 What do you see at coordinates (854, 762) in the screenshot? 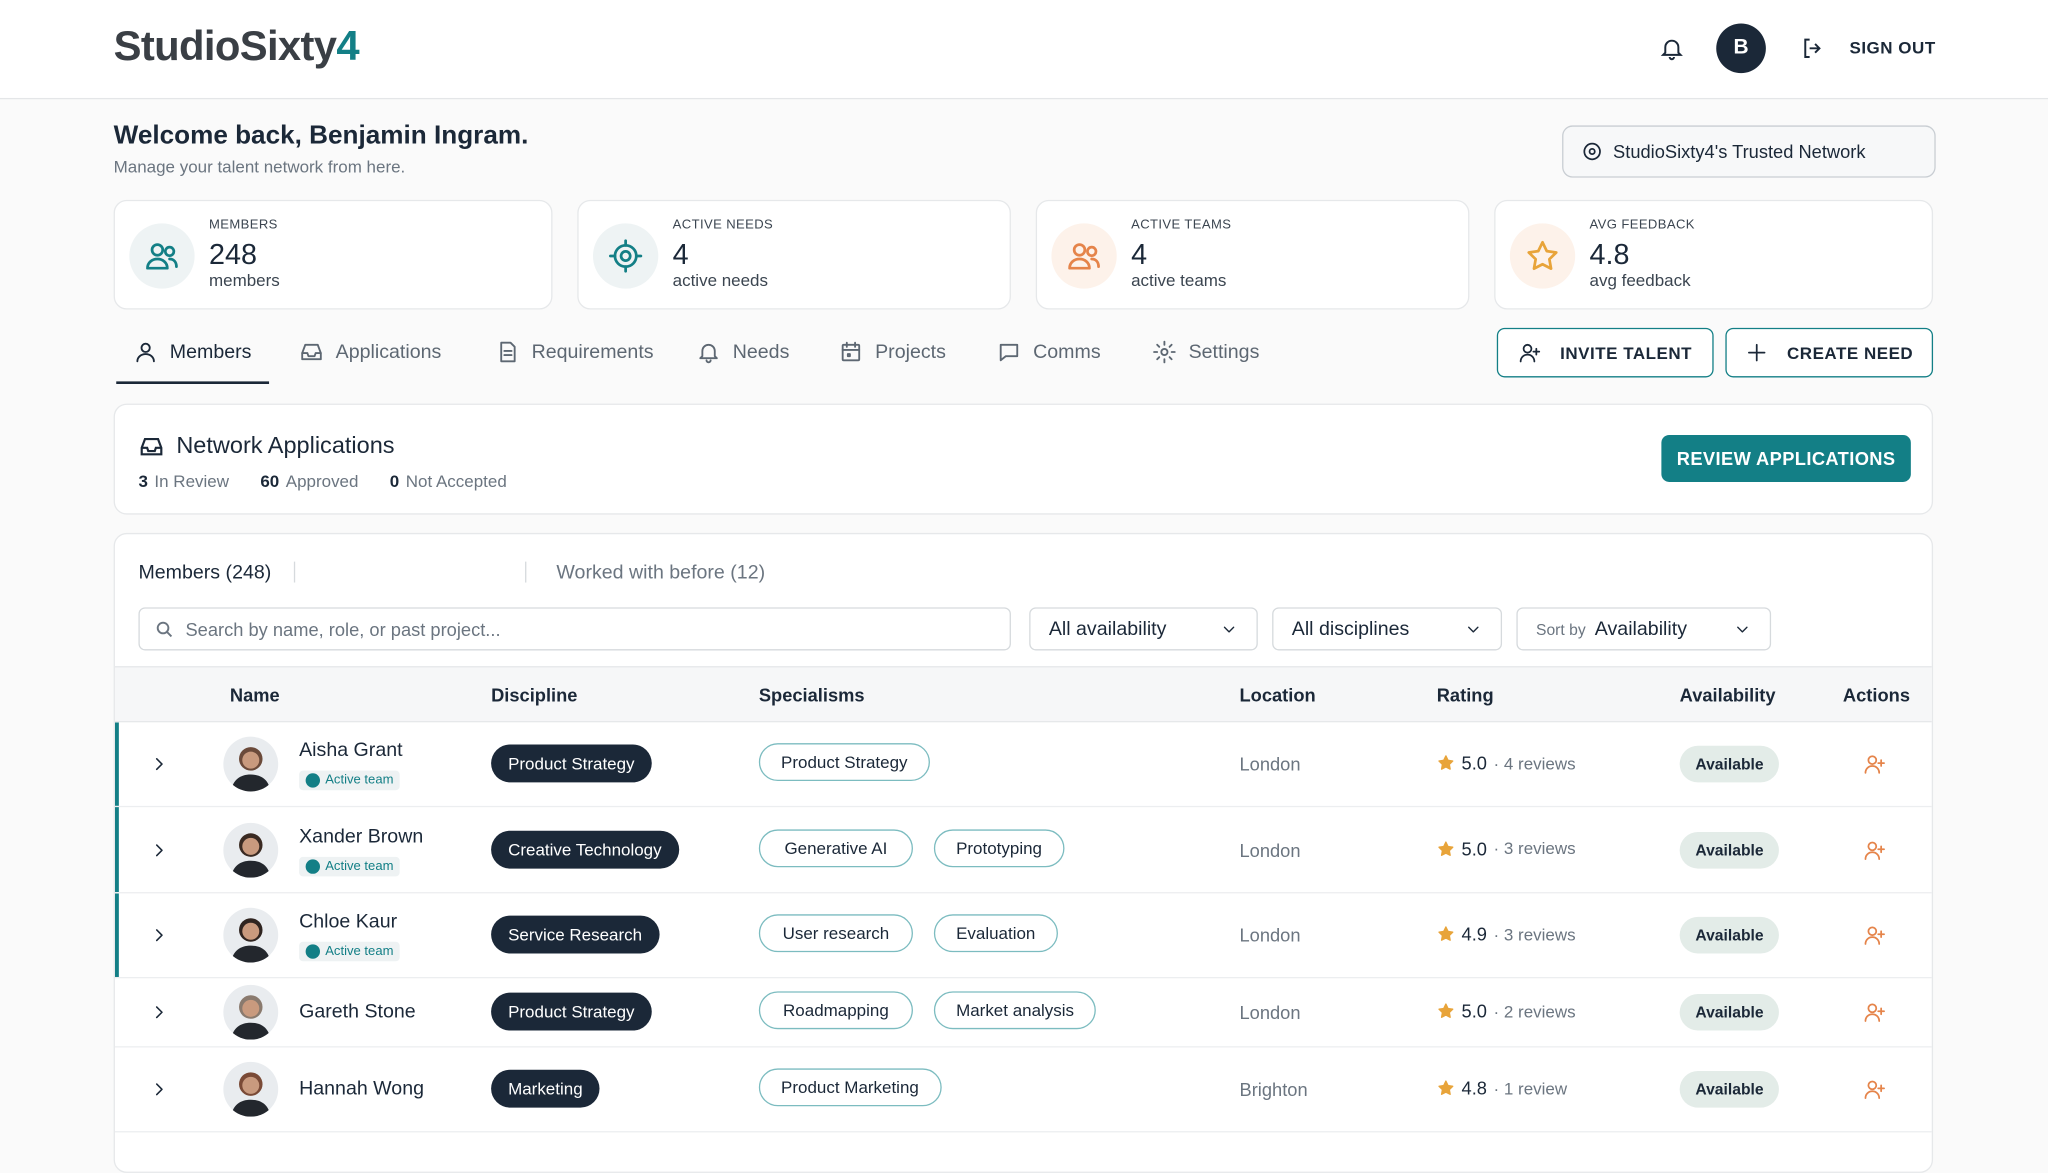
I see `specialisms: Product Strategy` at bounding box center [854, 762].